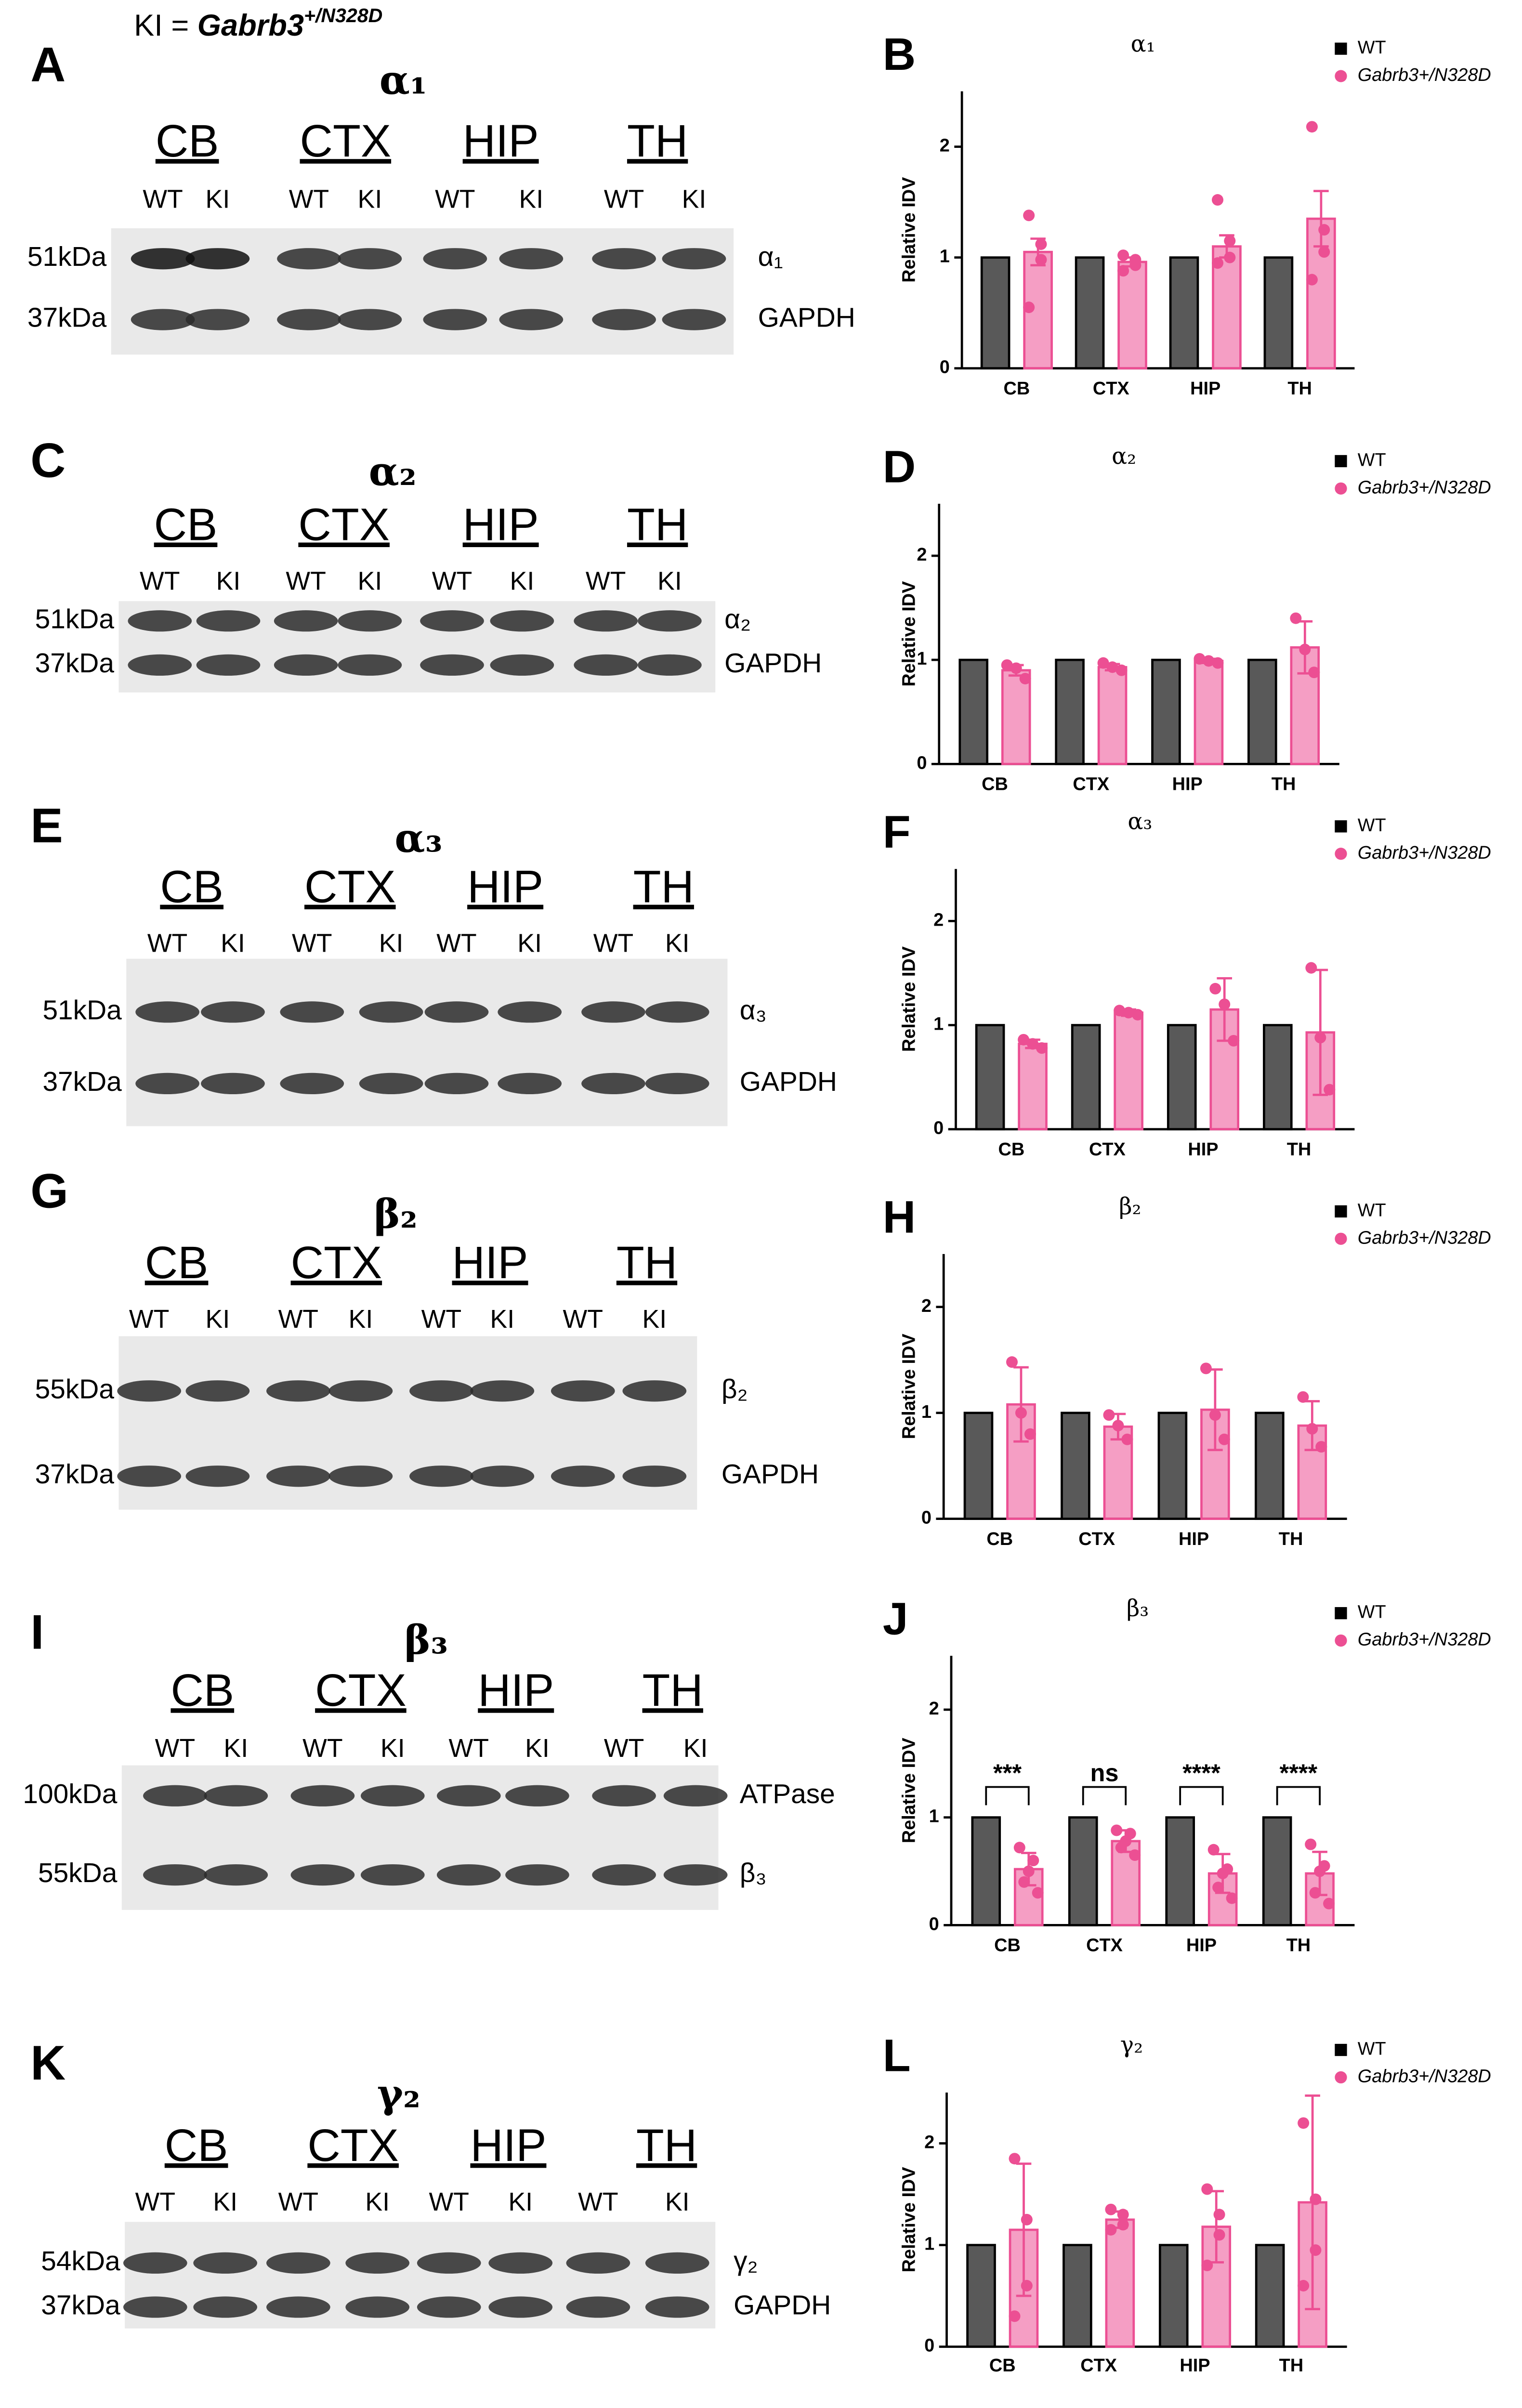 Image resolution: width=1522 pixels, height=2408 pixels. What do you see at coordinates (393, 471) in the screenshot?
I see `blot-title: α₂` at bounding box center [393, 471].